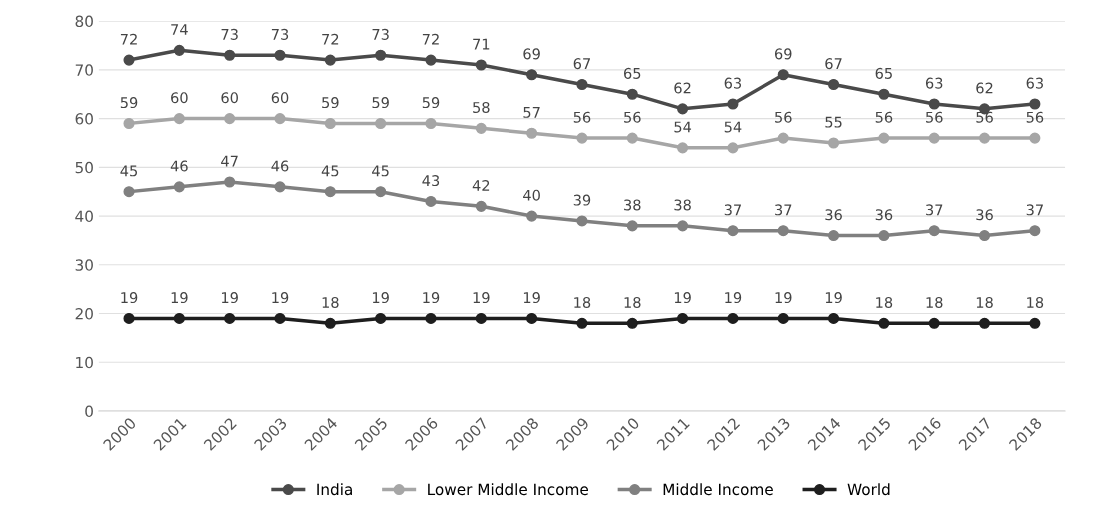 The image size is (1098, 527). Describe the element at coordinates (682, 205) in the screenshot. I see `data-label: 38` at that location.